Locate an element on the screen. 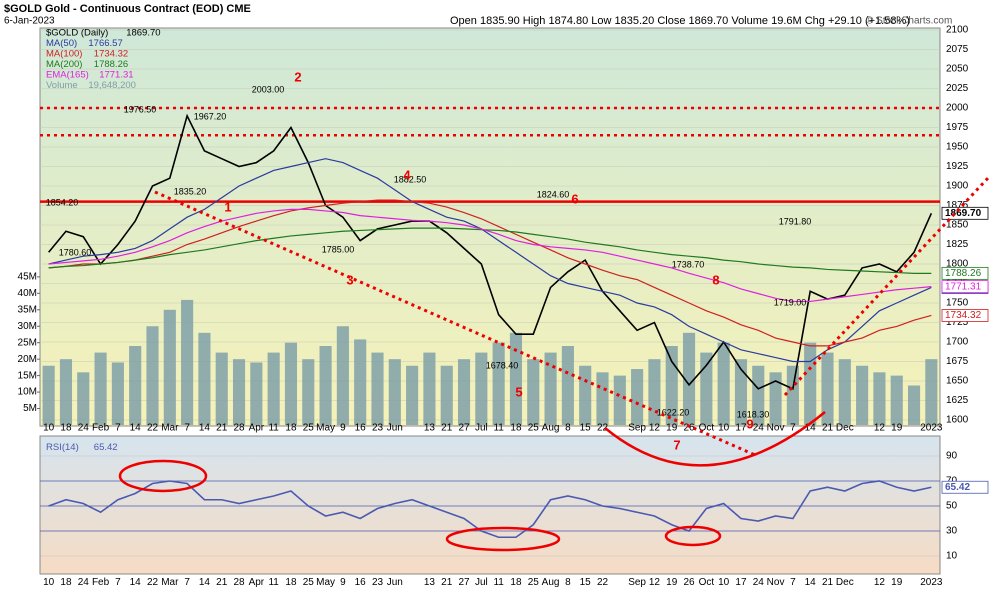 The width and height of the screenshot is (990, 591). price-annotation: 1882.50 is located at coordinates (410, 179).